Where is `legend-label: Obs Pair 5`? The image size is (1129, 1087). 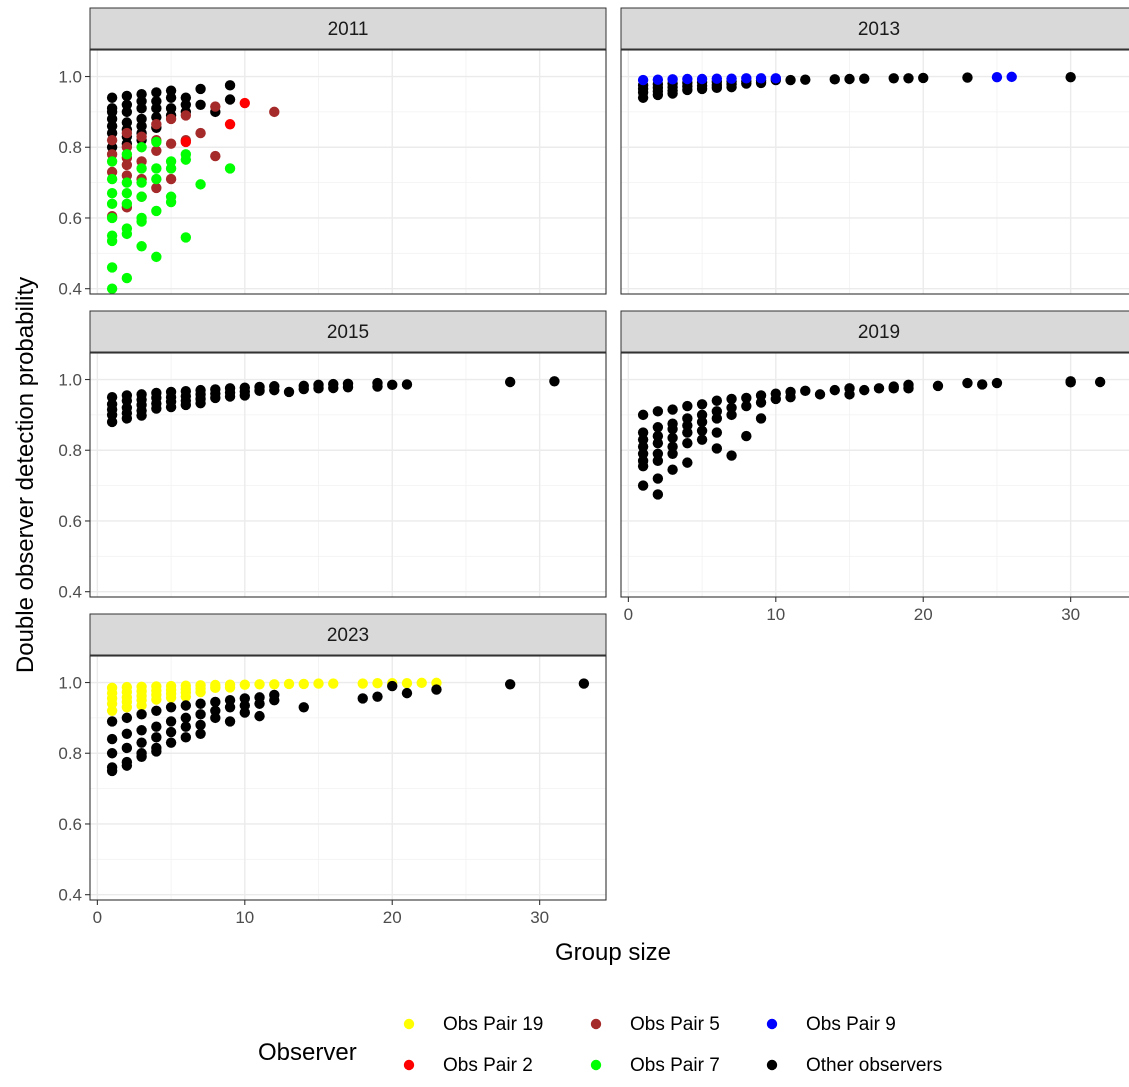
legend-label: Obs Pair 5 is located at coordinates (675, 1024).